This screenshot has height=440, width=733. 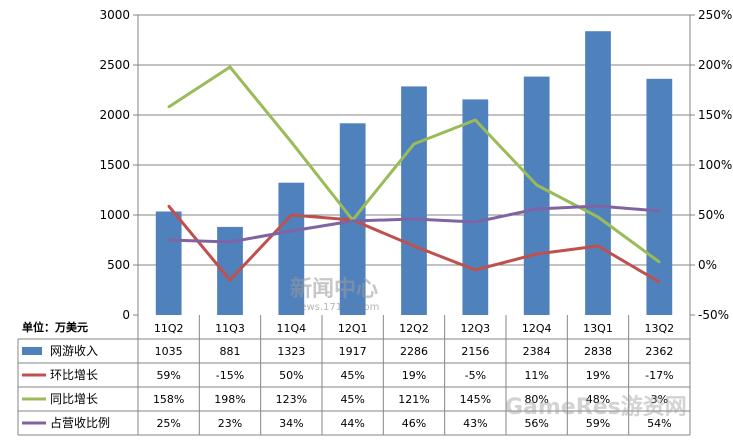 What do you see at coordinates (291, 399) in the screenshot?
I see `table-cell: 123%` at bounding box center [291, 399].